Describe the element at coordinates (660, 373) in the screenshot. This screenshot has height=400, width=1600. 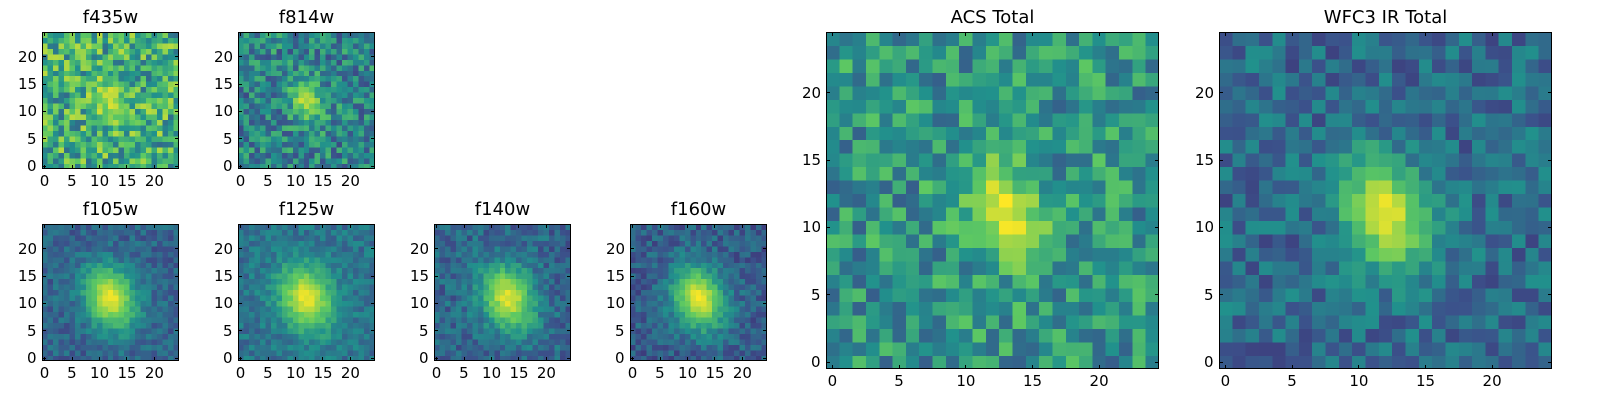
I see `x-tick-label: 5` at that location.